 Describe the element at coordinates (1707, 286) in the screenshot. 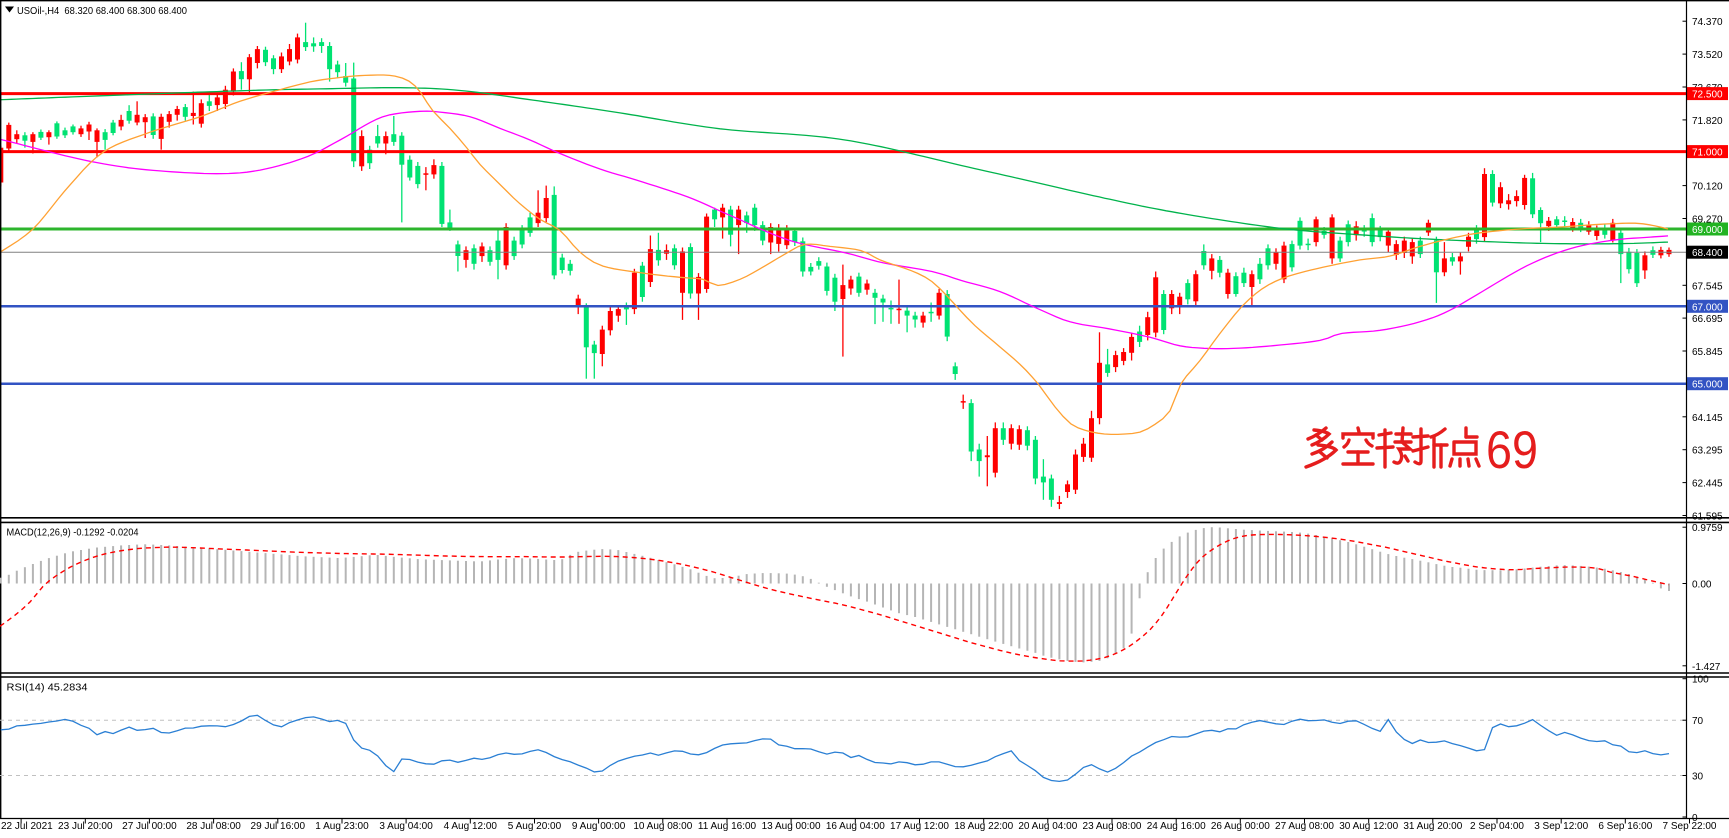

I see `svg-text: 67.545` at that location.